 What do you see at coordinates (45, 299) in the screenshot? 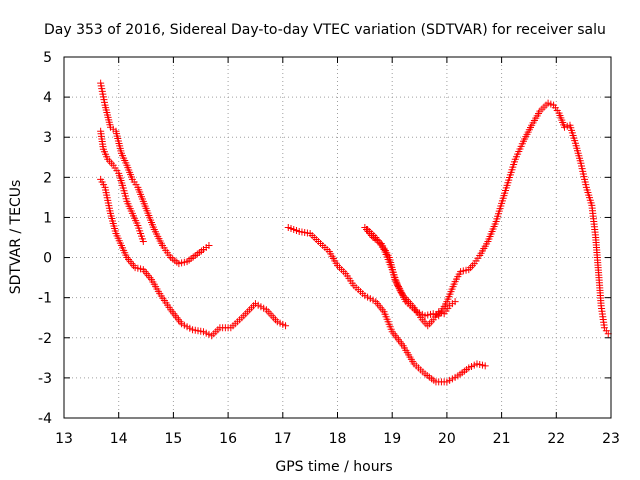
I see `y-tick-label: -1` at bounding box center [45, 299].